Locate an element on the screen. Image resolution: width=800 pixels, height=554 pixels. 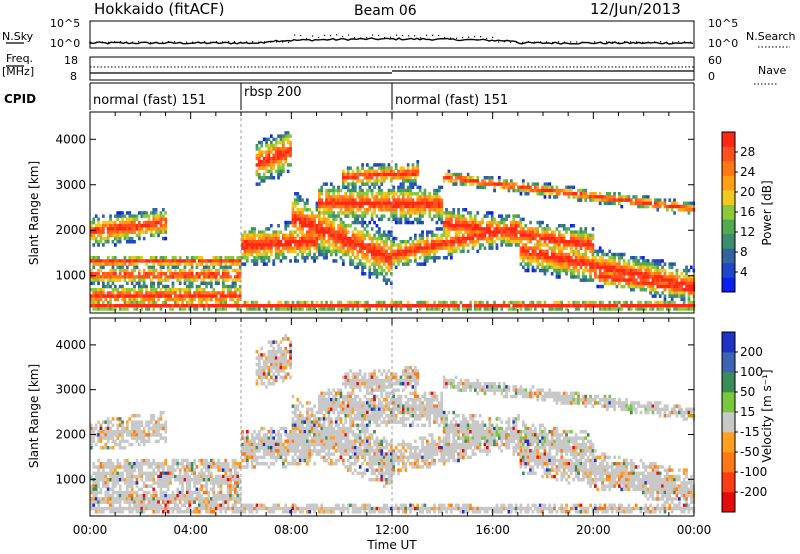
cpid-segment-label: normal (fast) 151 is located at coordinates (149, 100).